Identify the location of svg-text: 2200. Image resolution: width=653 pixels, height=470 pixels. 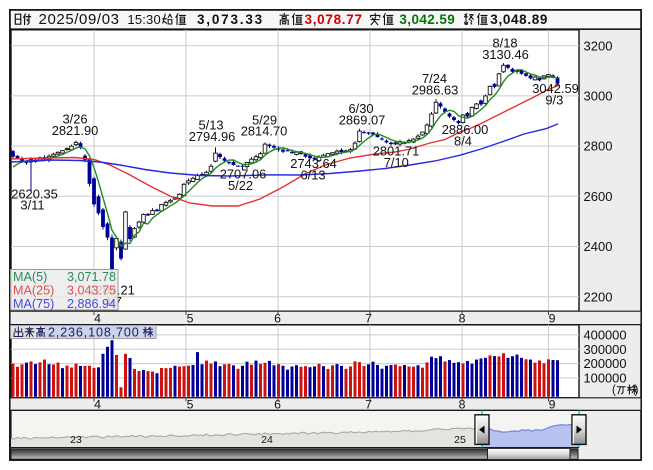
(598, 296).